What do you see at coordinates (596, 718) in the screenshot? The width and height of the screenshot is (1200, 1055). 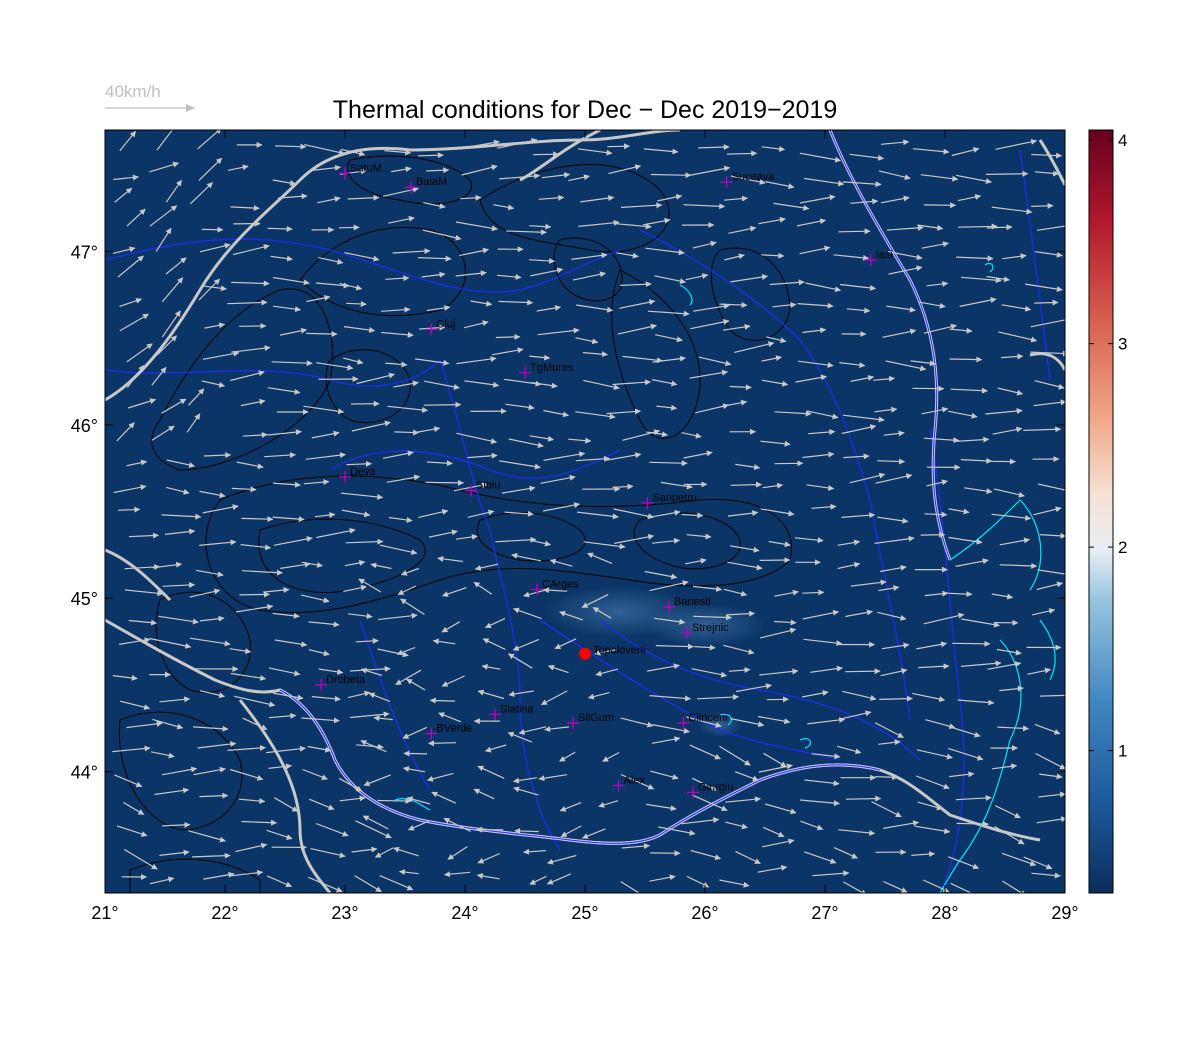 I see `city-label: SilGum` at bounding box center [596, 718].